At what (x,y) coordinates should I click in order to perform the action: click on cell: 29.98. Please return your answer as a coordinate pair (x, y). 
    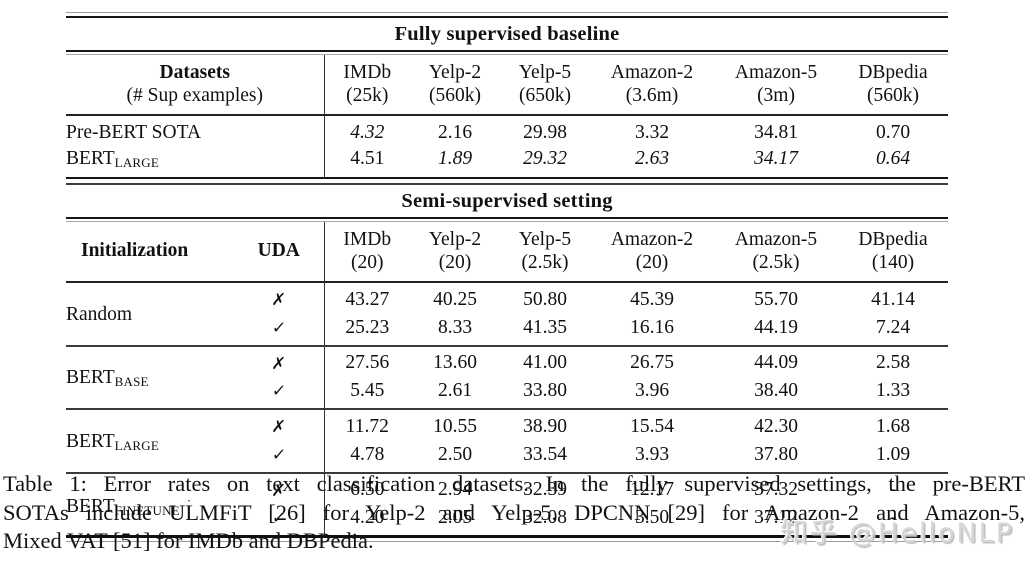
    Looking at the image, I should click on (545, 132).